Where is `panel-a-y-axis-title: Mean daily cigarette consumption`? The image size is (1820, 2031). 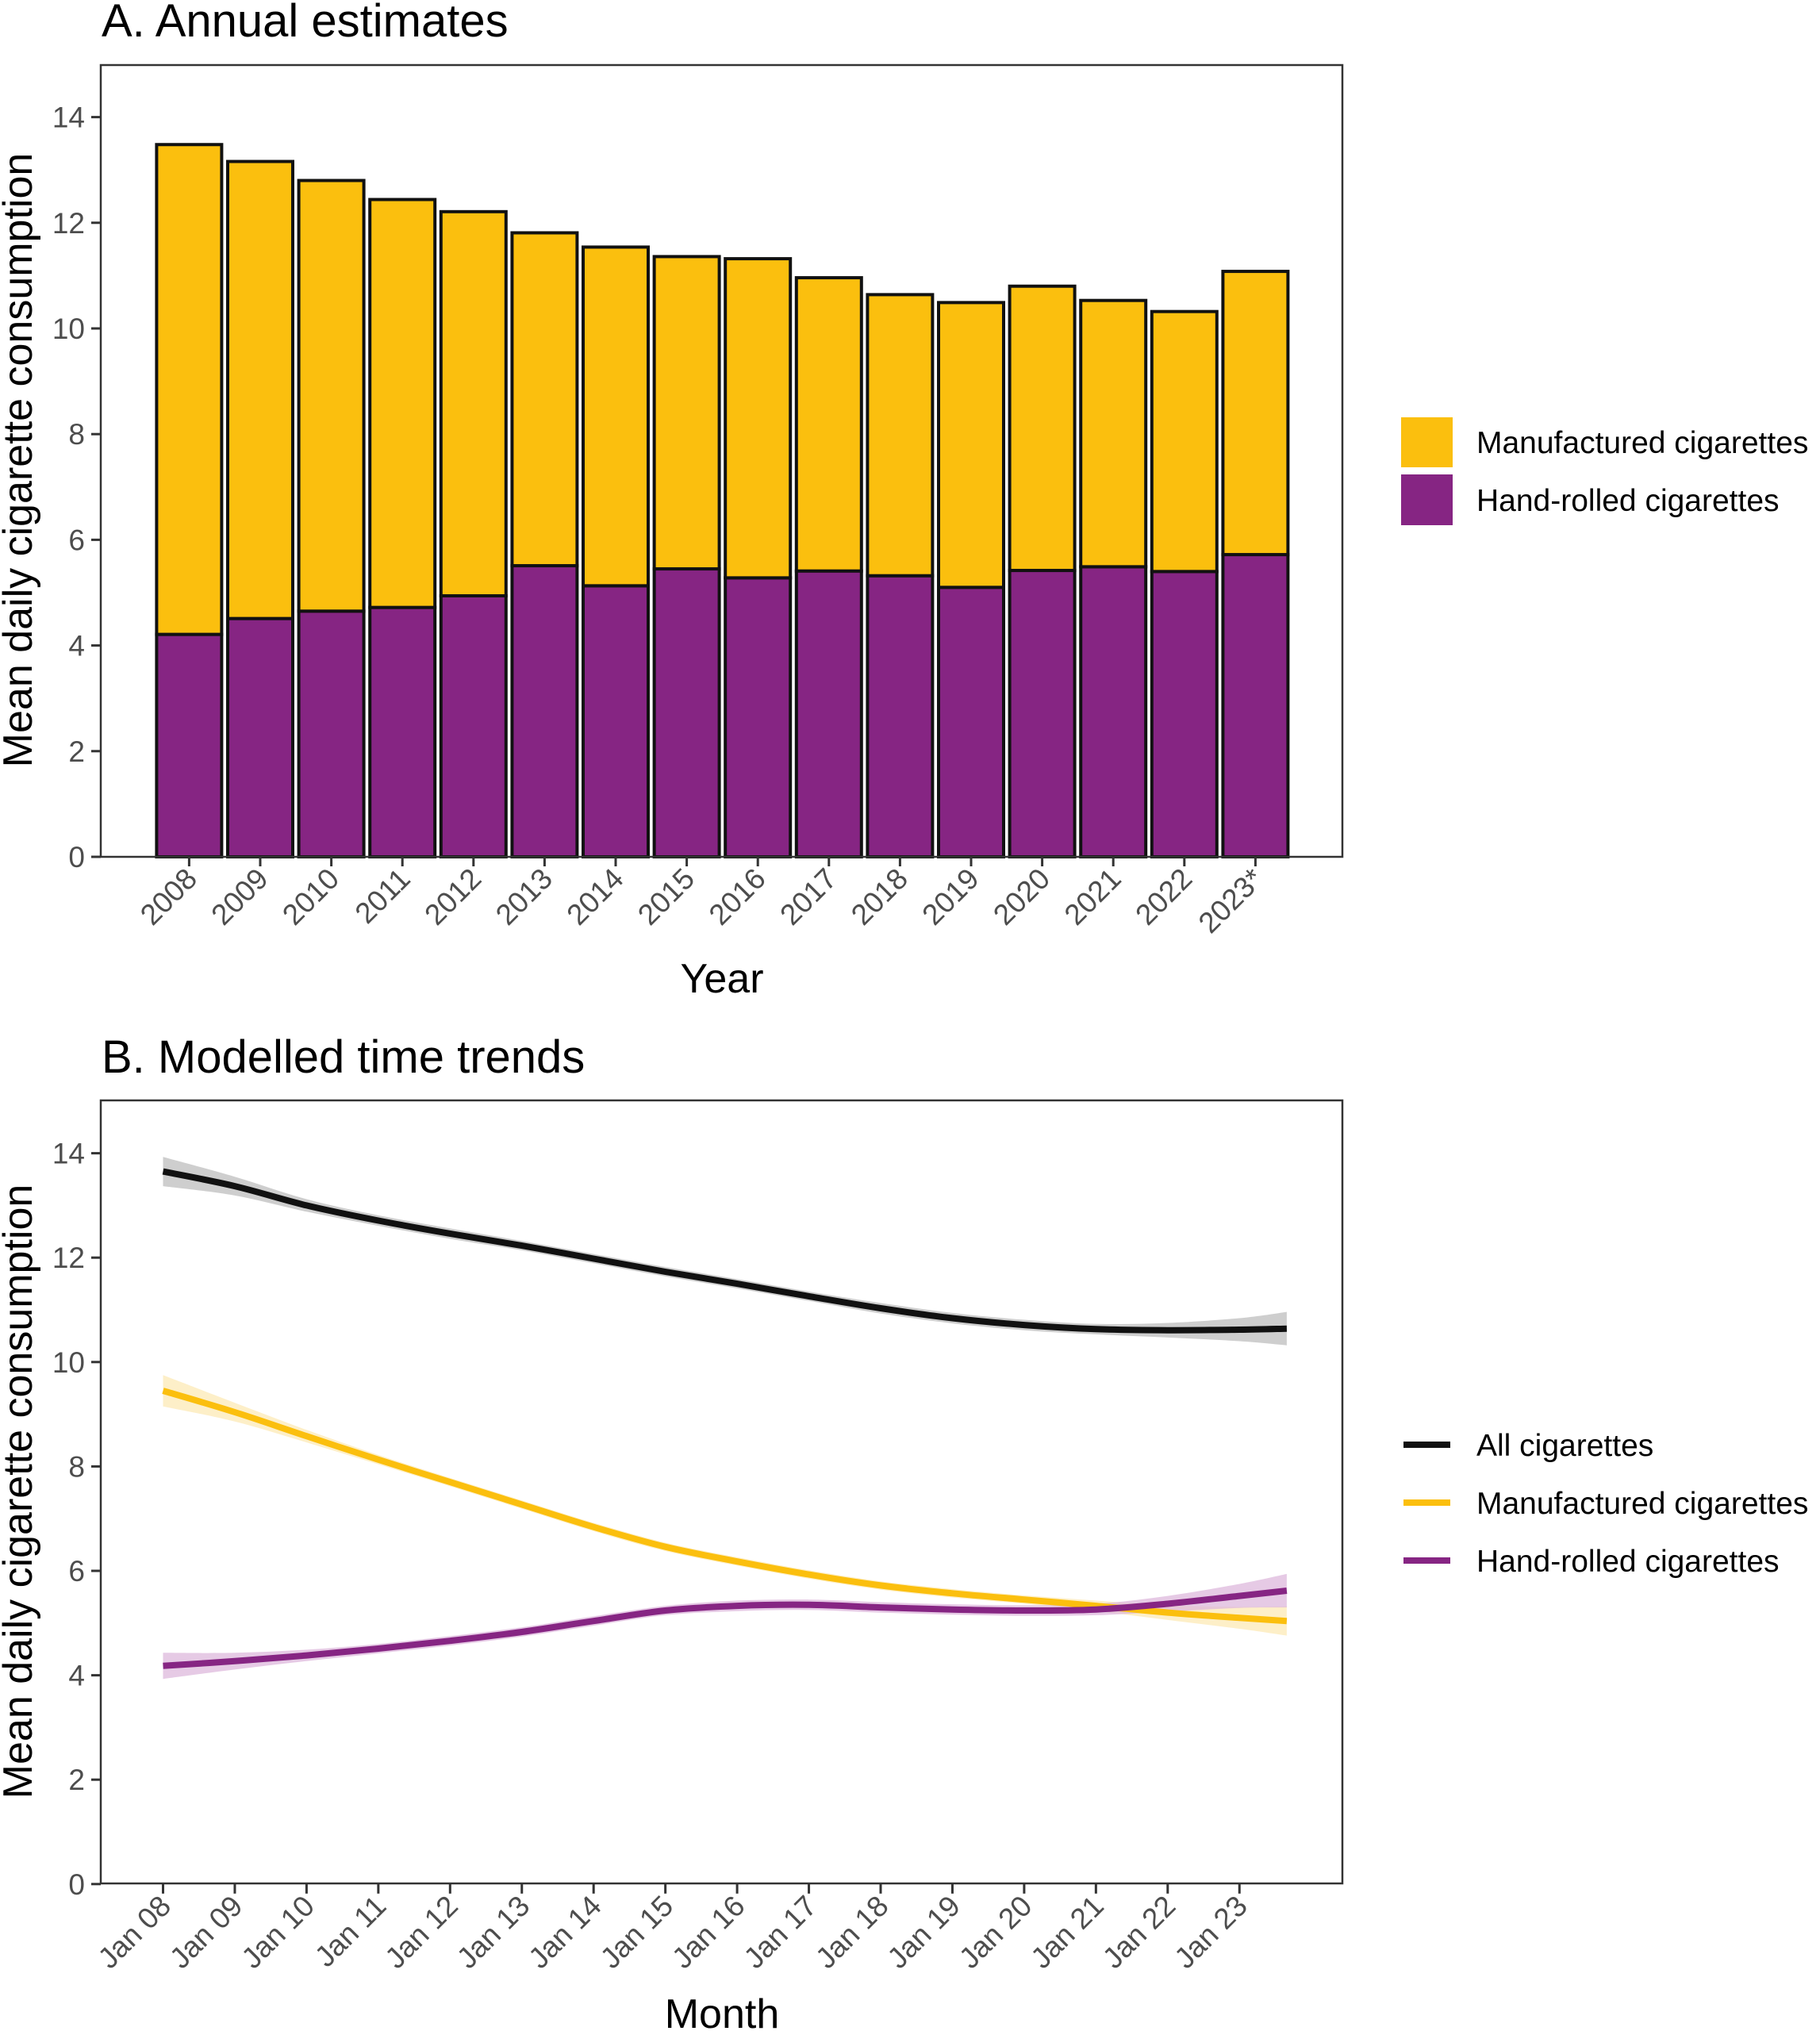
panel-a-y-axis-title: Mean daily cigarette consumption is located at coordinates (20, 461).